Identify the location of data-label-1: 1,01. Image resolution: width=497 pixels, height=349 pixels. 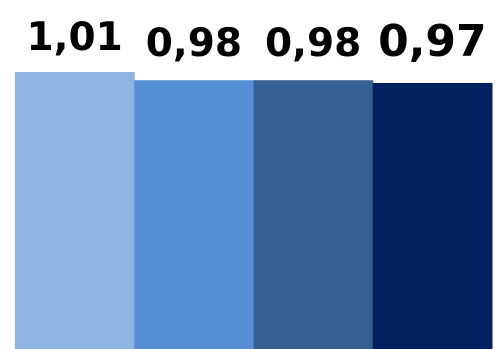
(75, 37).